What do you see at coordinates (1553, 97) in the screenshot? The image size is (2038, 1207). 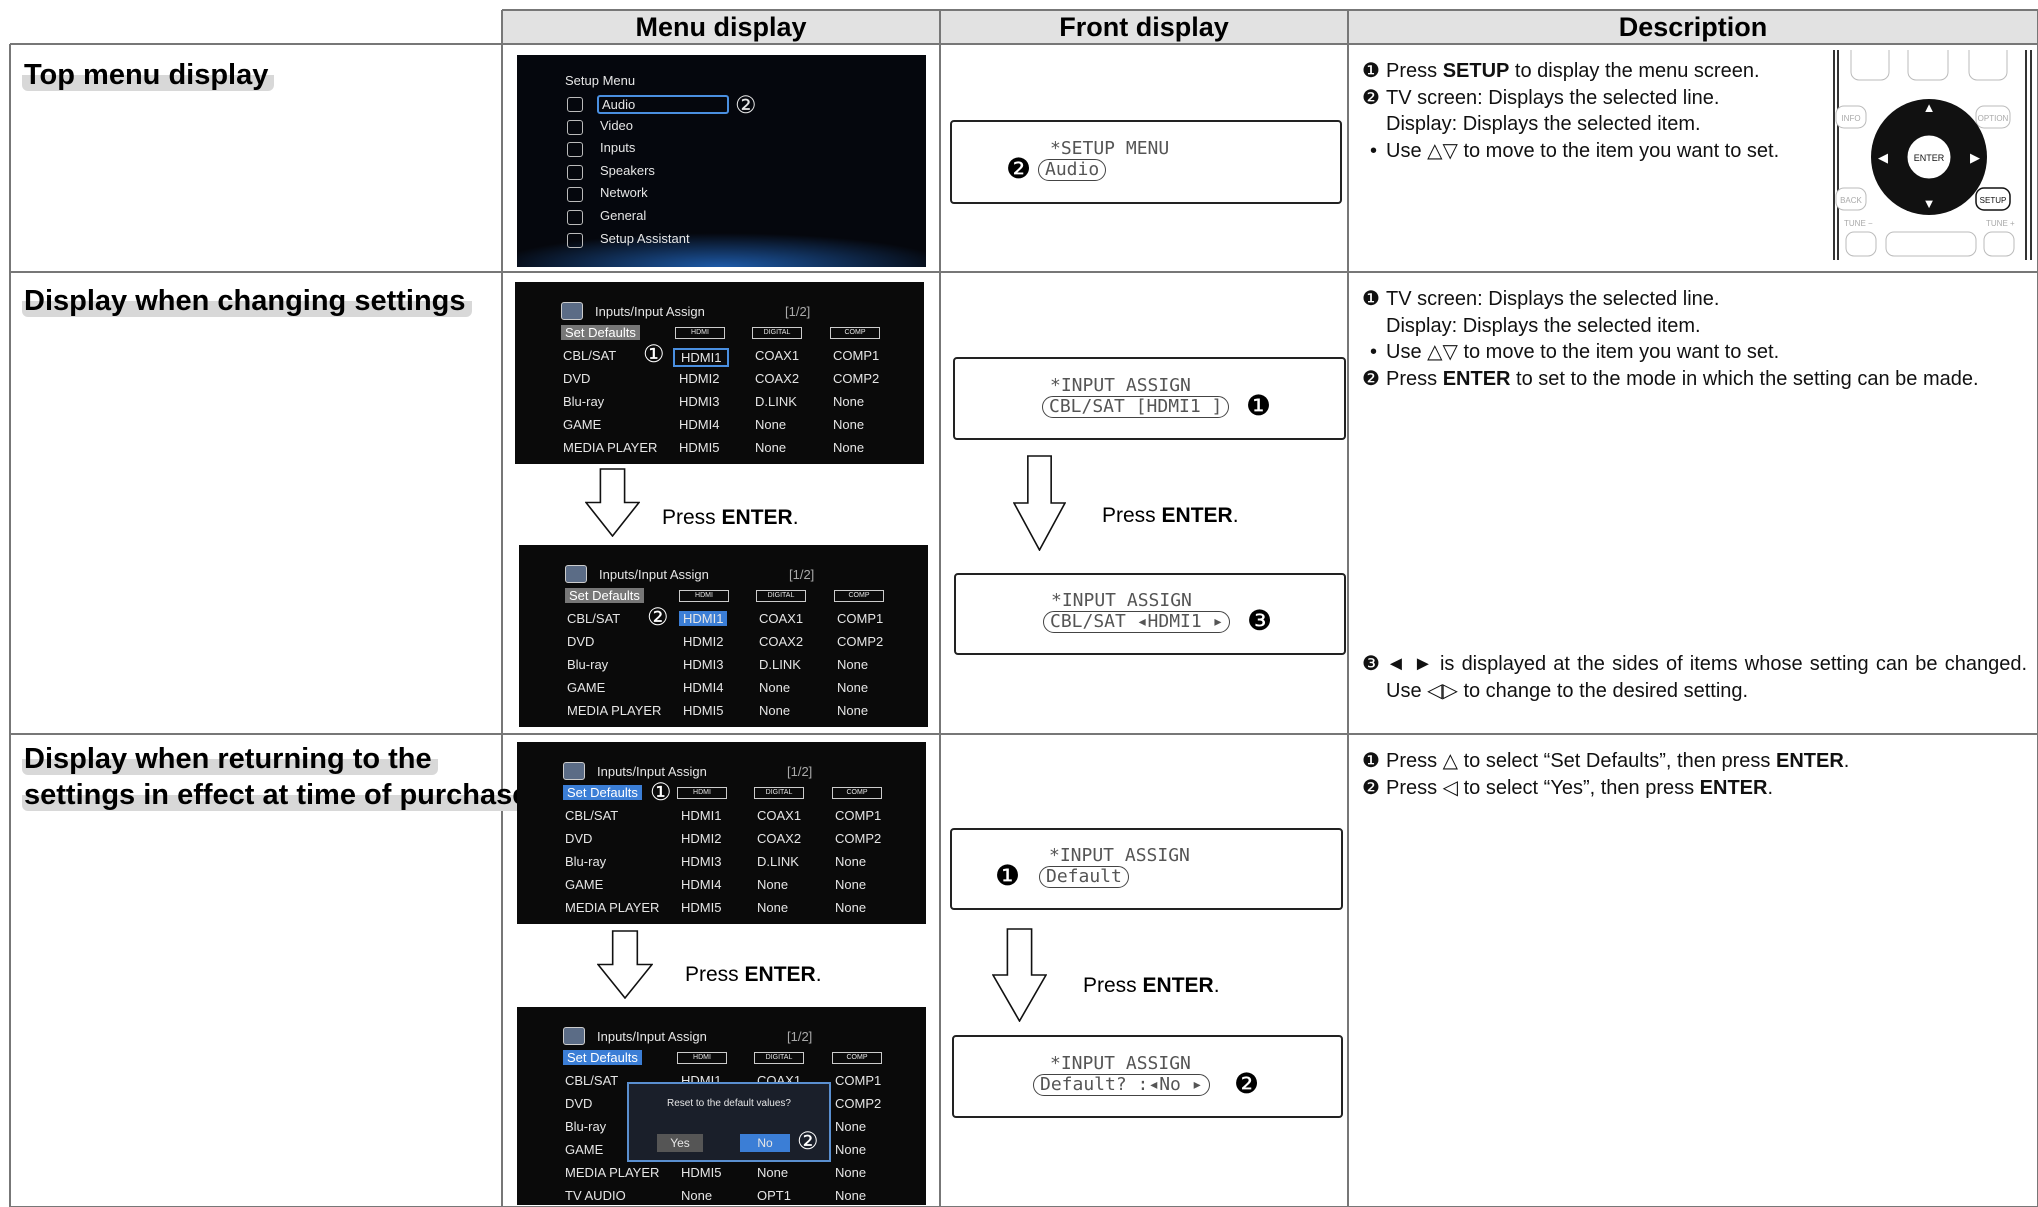 I see `text-run: TV screen: Displays the selected line.` at bounding box center [1553, 97].